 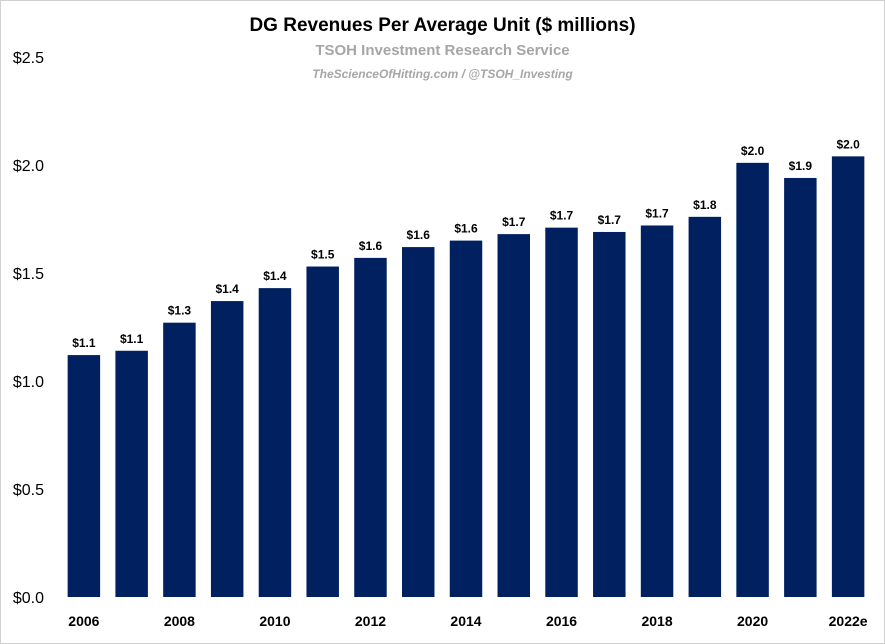 I want to click on data-label-2007: $1.1, so click(x=132, y=339).